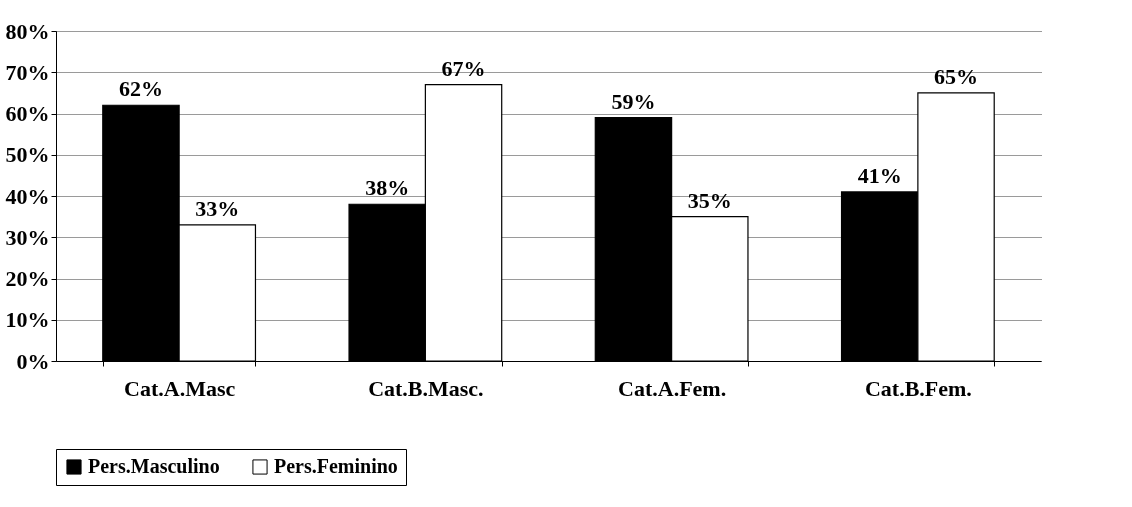 The width and height of the screenshot is (1132, 507). What do you see at coordinates (463, 68) in the screenshot?
I see `data-label: 67%` at bounding box center [463, 68].